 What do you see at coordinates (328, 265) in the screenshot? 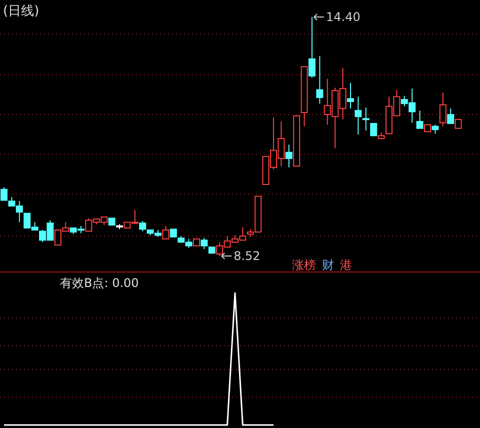
I see `text: 财` at bounding box center [328, 265].